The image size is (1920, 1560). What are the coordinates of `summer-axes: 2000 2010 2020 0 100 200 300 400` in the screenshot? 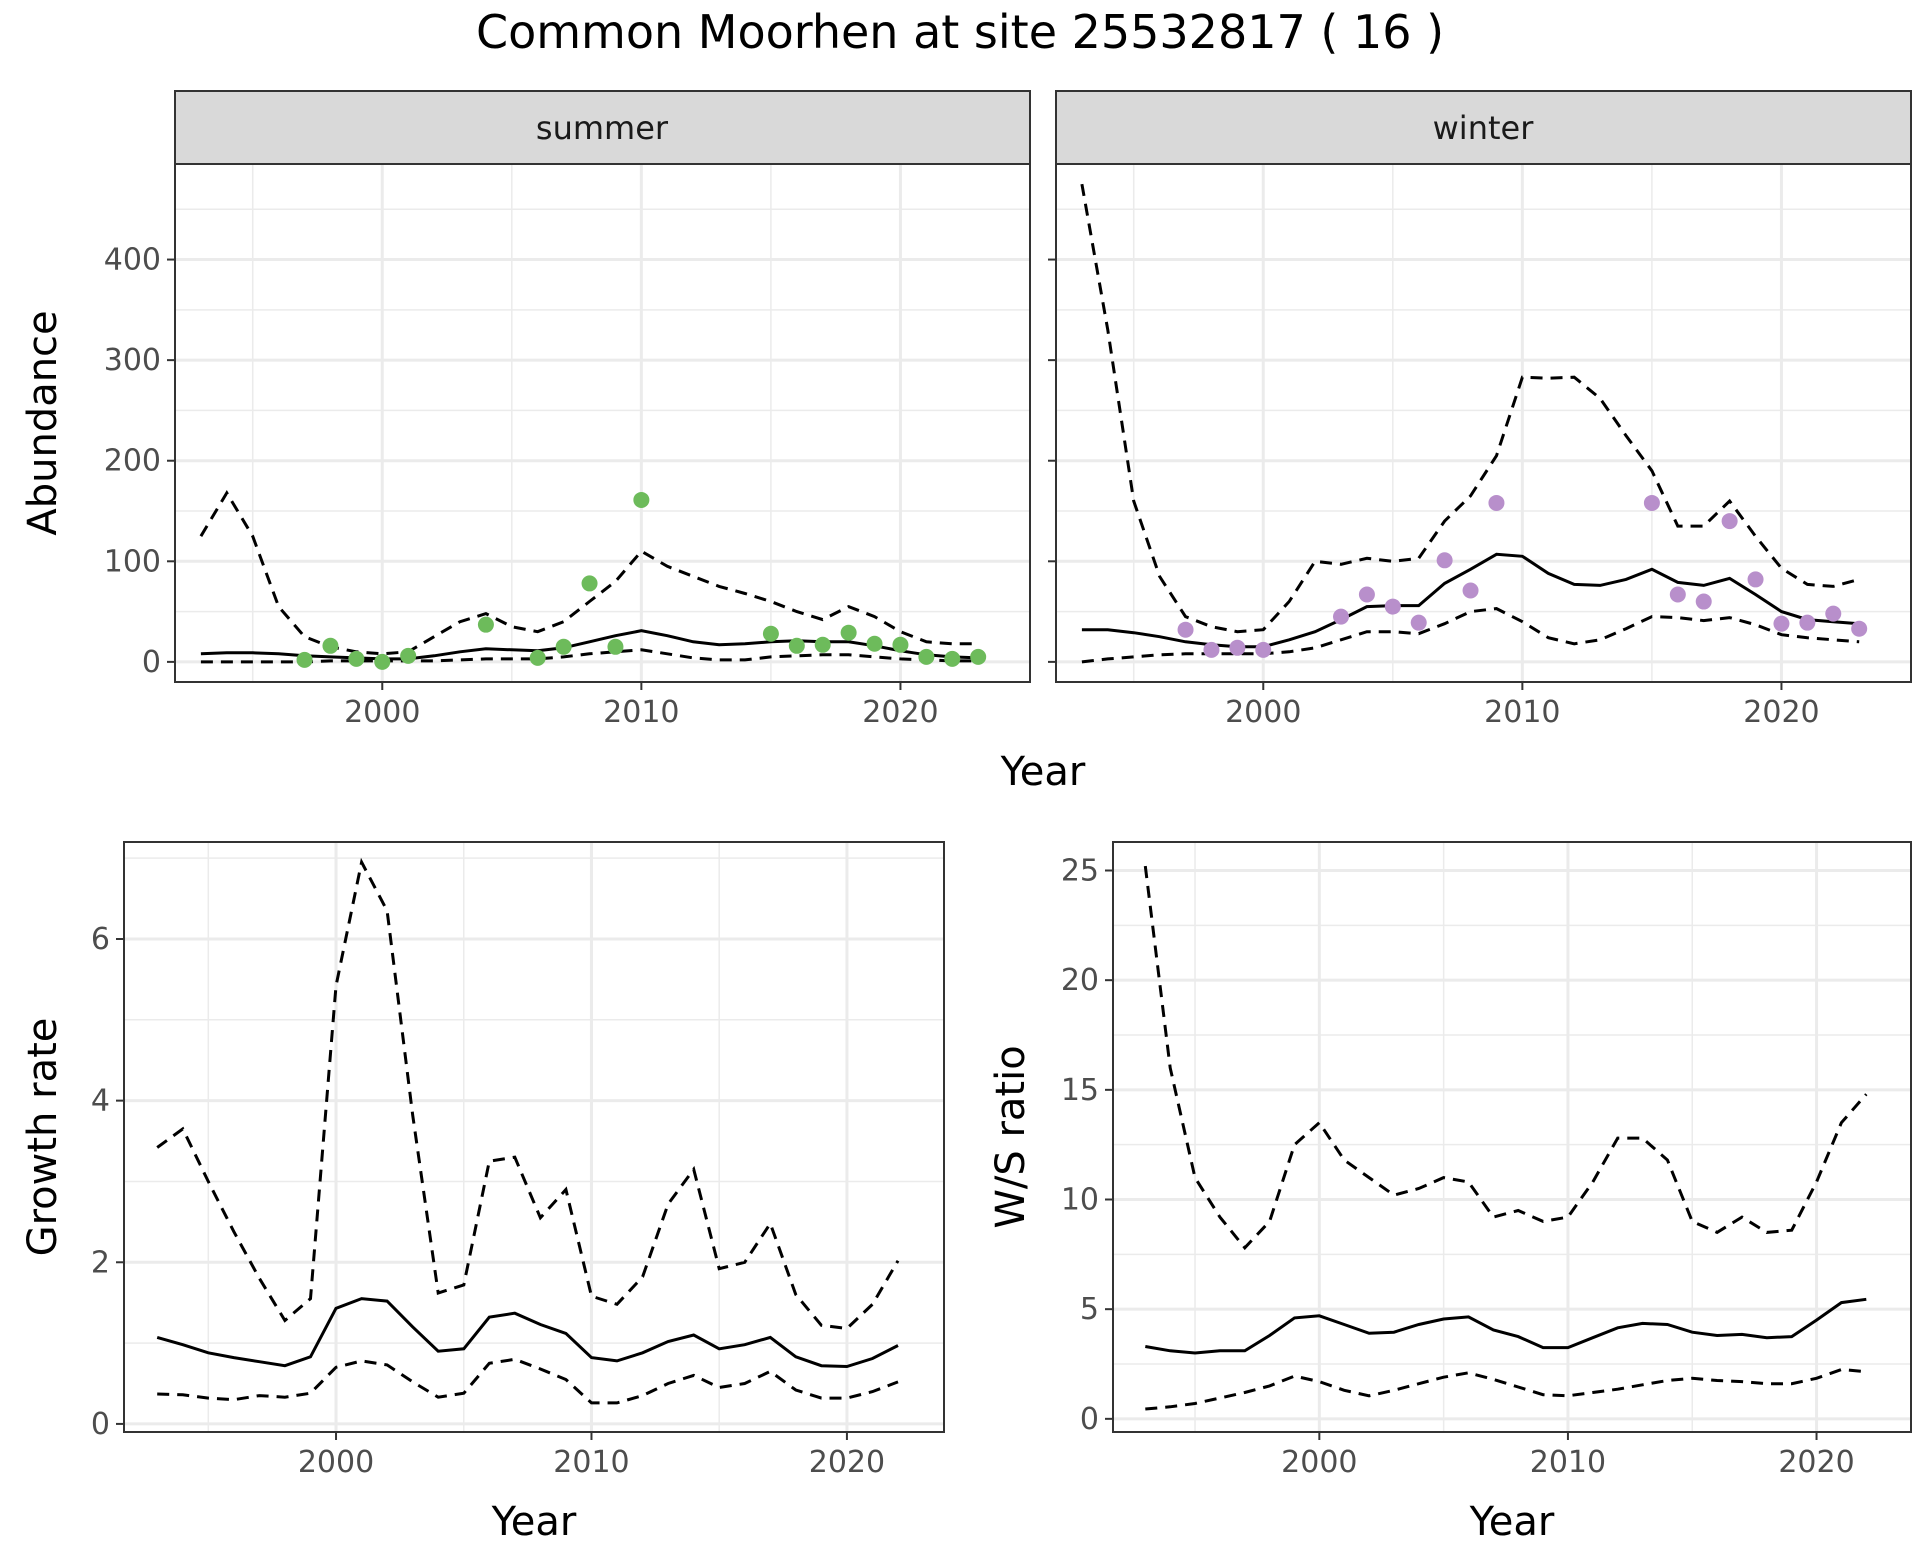 It's located at (521, 486).